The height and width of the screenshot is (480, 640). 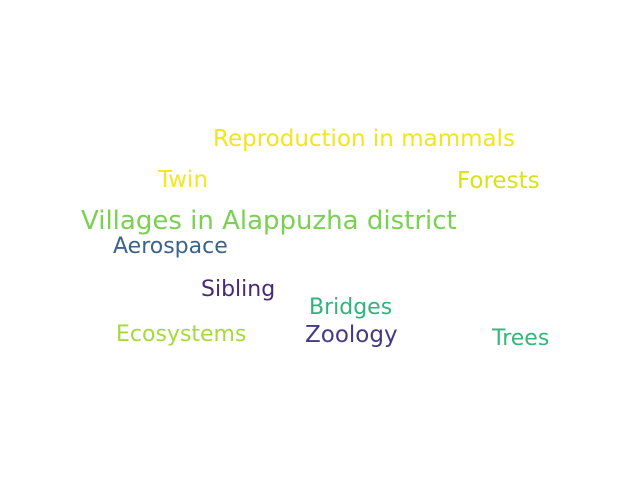 I want to click on word-zoology: Zoology, so click(x=351, y=335).